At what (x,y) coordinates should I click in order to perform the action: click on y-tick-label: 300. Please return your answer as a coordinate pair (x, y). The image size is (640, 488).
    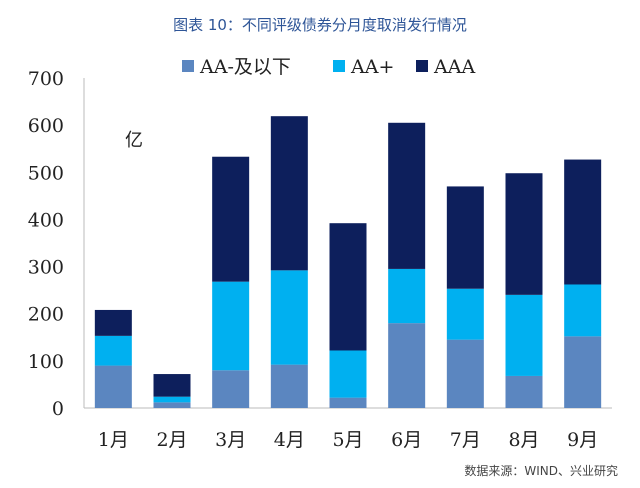
    Looking at the image, I should click on (46, 268).